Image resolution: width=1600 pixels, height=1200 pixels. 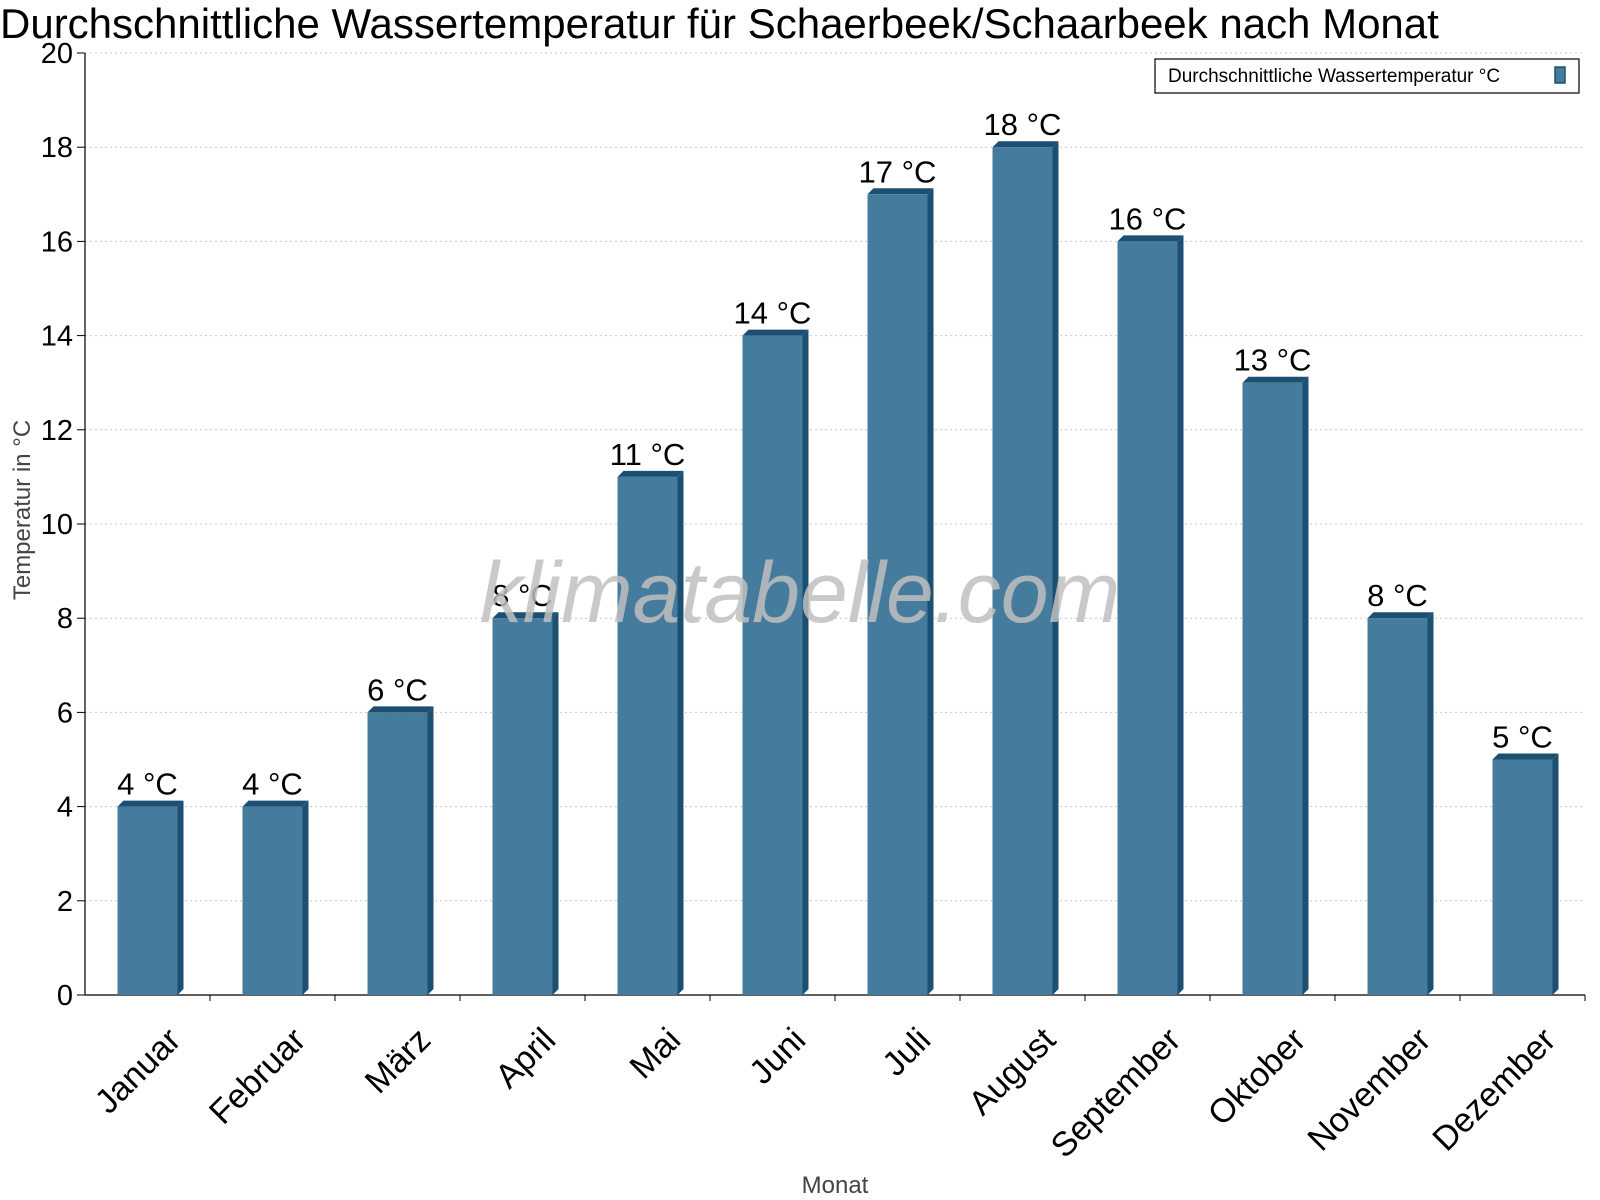 I want to click on y-tick-label: 2, so click(x=65, y=902).